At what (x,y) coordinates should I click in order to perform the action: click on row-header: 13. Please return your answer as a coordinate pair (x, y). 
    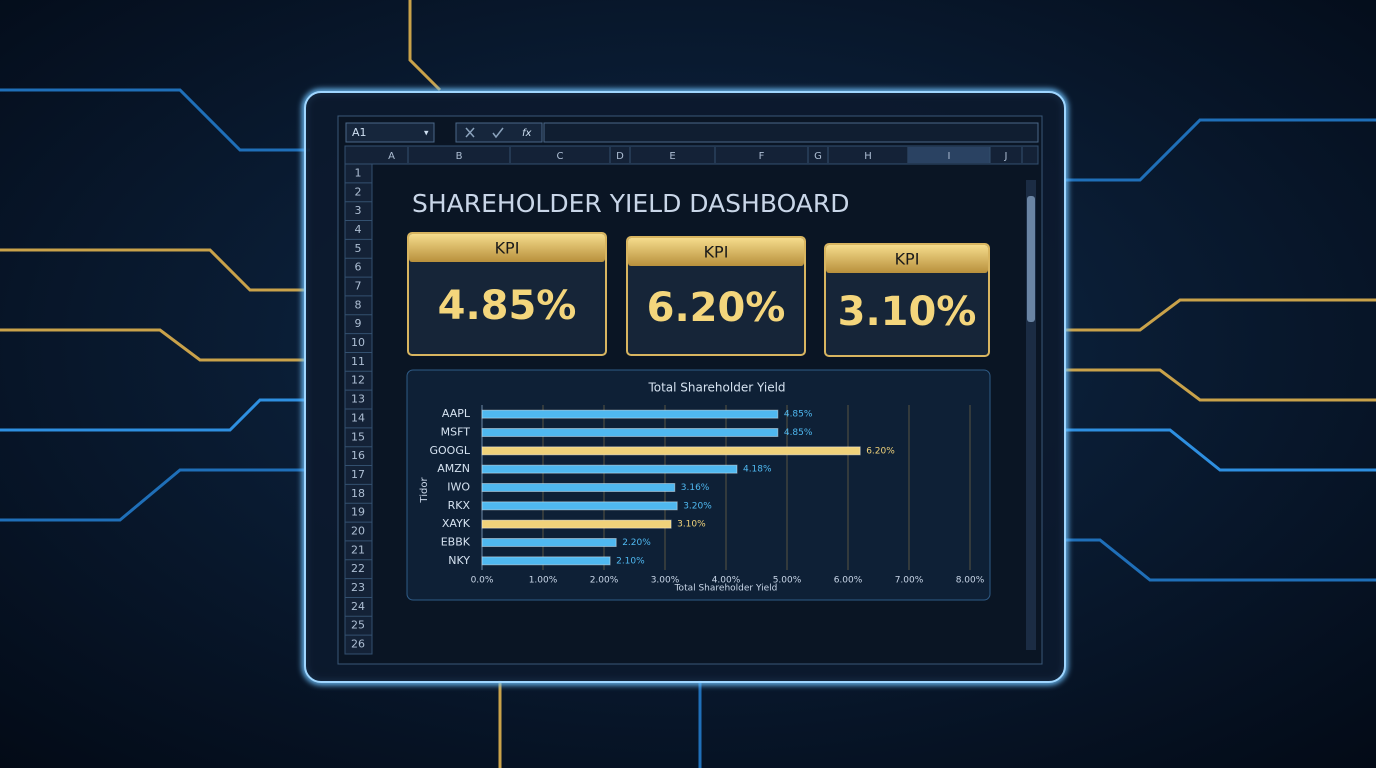
    Looking at the image, I should click on (358, 399).